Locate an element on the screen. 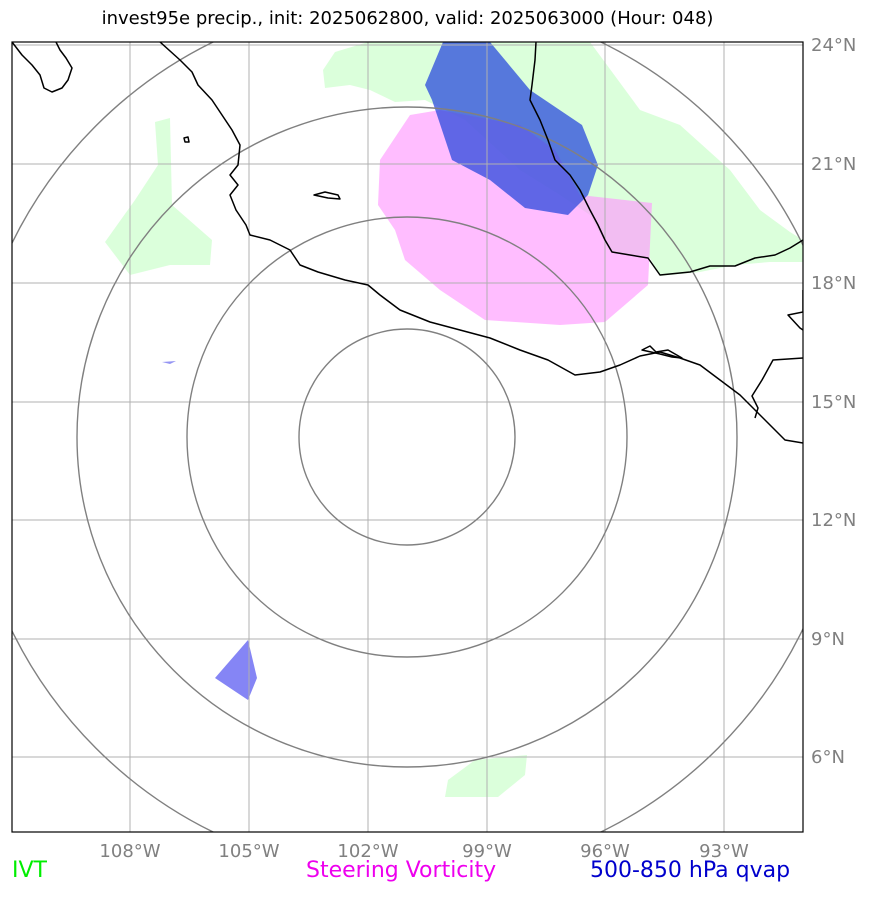 The image size is (873, 897). qvap-region-north is located at coordinates (511, 128).